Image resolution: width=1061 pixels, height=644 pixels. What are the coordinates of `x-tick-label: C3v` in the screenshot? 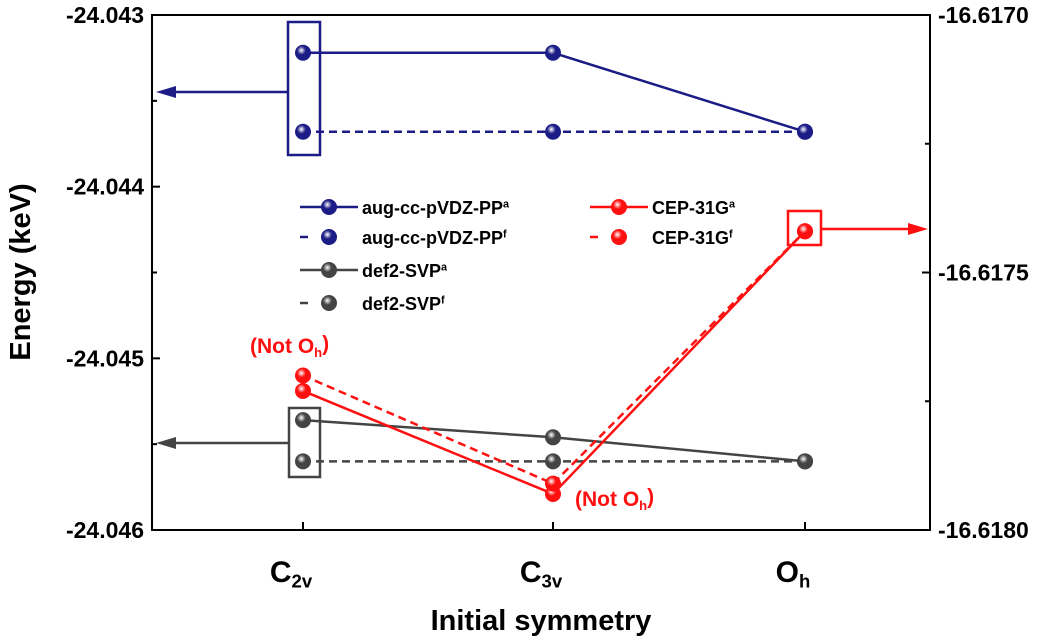 It's located at (541, 574).